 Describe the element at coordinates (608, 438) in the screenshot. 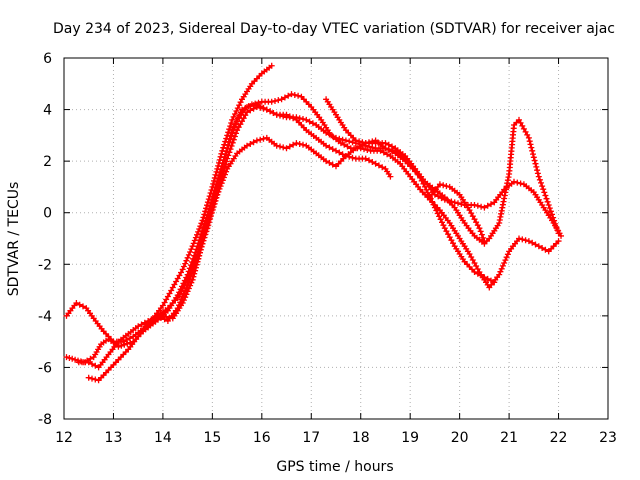

I see `x-tick-label: 23` at that location.